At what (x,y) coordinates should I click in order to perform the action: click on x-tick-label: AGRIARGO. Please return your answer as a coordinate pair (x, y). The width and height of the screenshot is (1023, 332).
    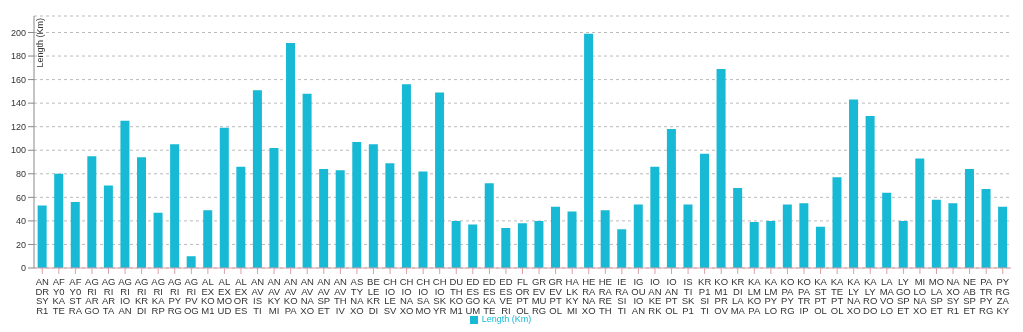
    Looking at the image, I should click on (92, 296).